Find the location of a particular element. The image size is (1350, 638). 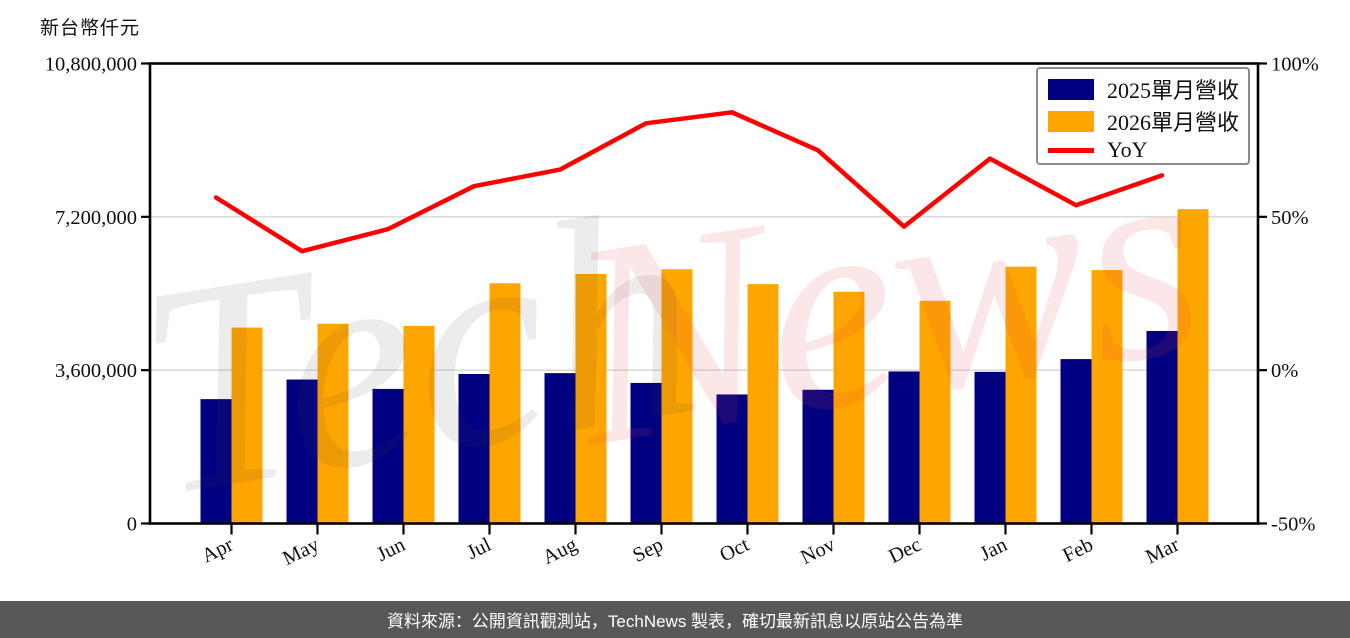

bar-2025-Mar is located at coordinates (1162, 427).